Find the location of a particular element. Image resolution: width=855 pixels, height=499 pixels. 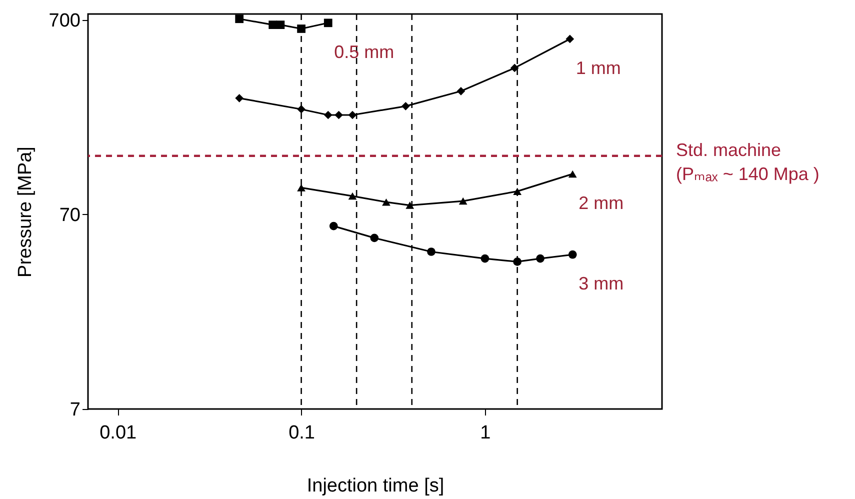

y-tick-label: 7 is located at coordinates (75, 410).